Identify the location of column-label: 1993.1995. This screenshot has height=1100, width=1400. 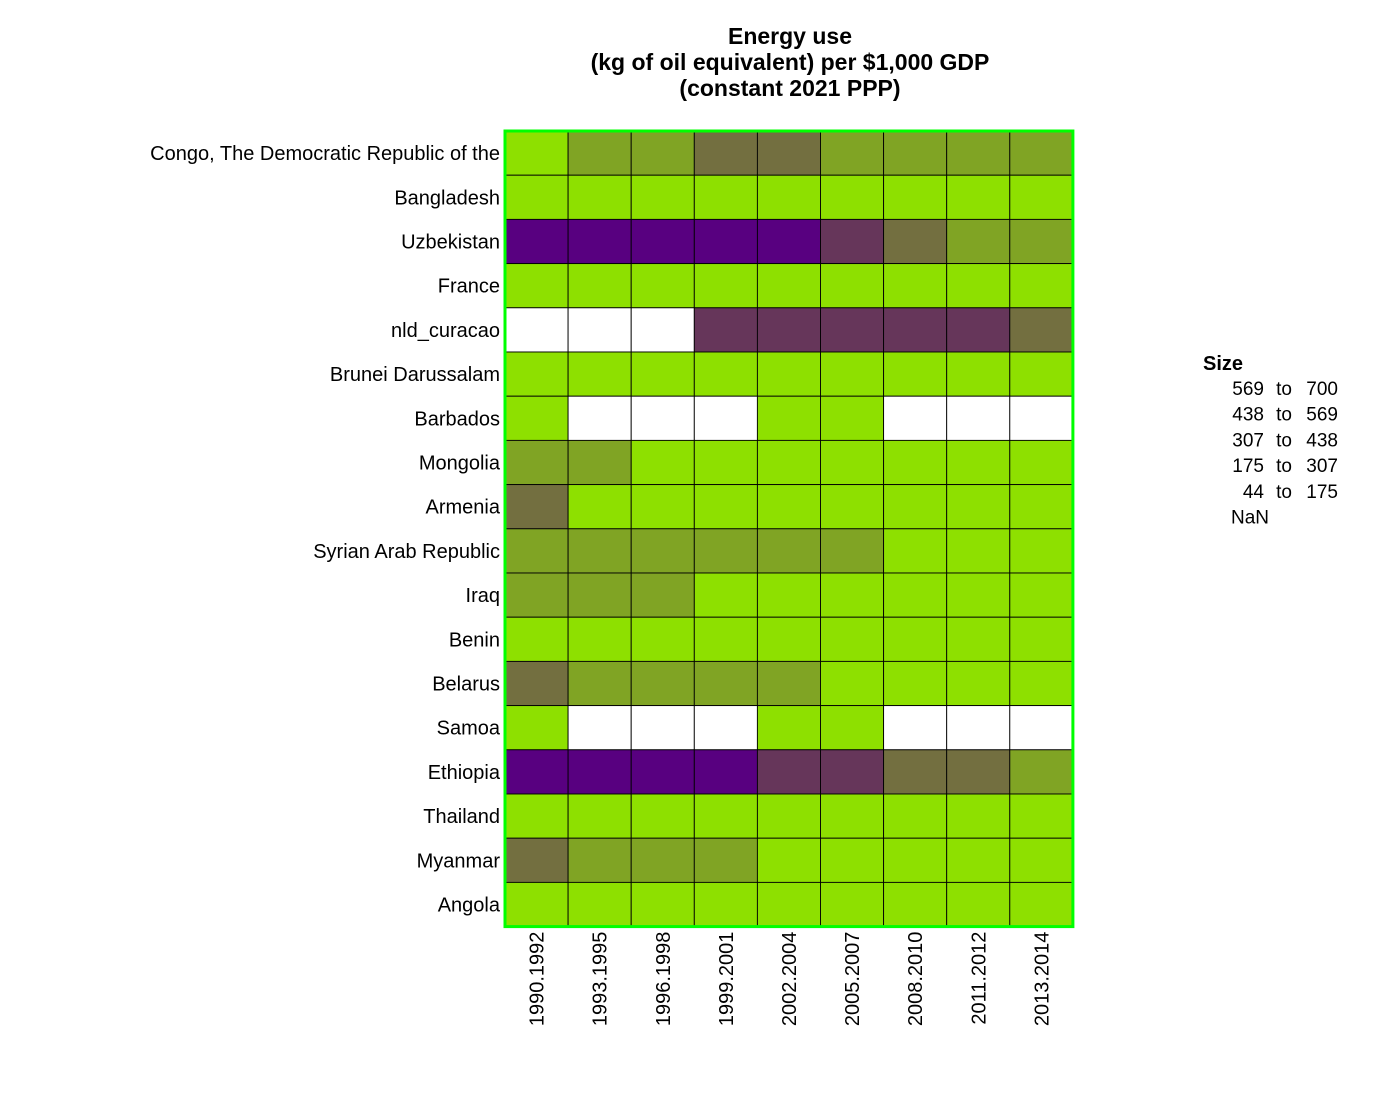
(601, 979).